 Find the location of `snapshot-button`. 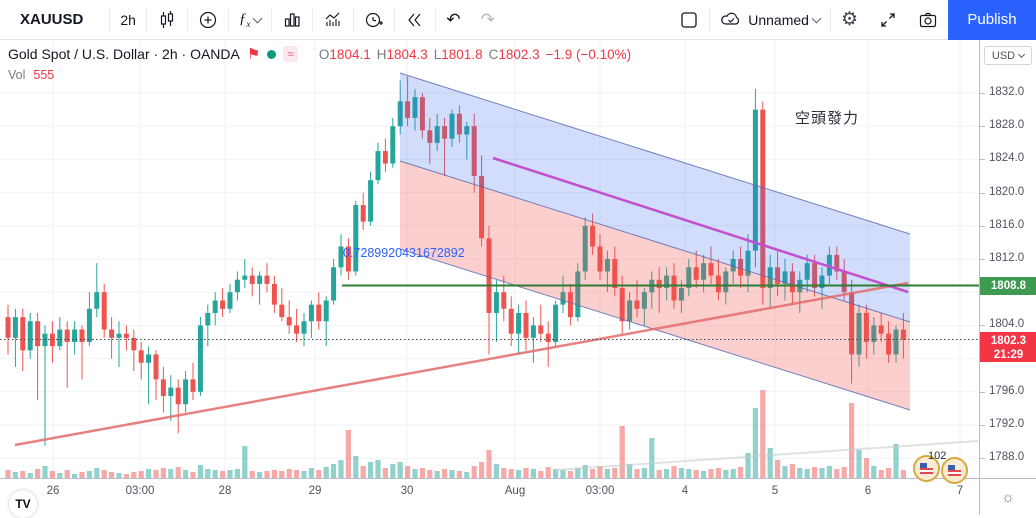

snapshot-button is located at coordinates (928, 20).